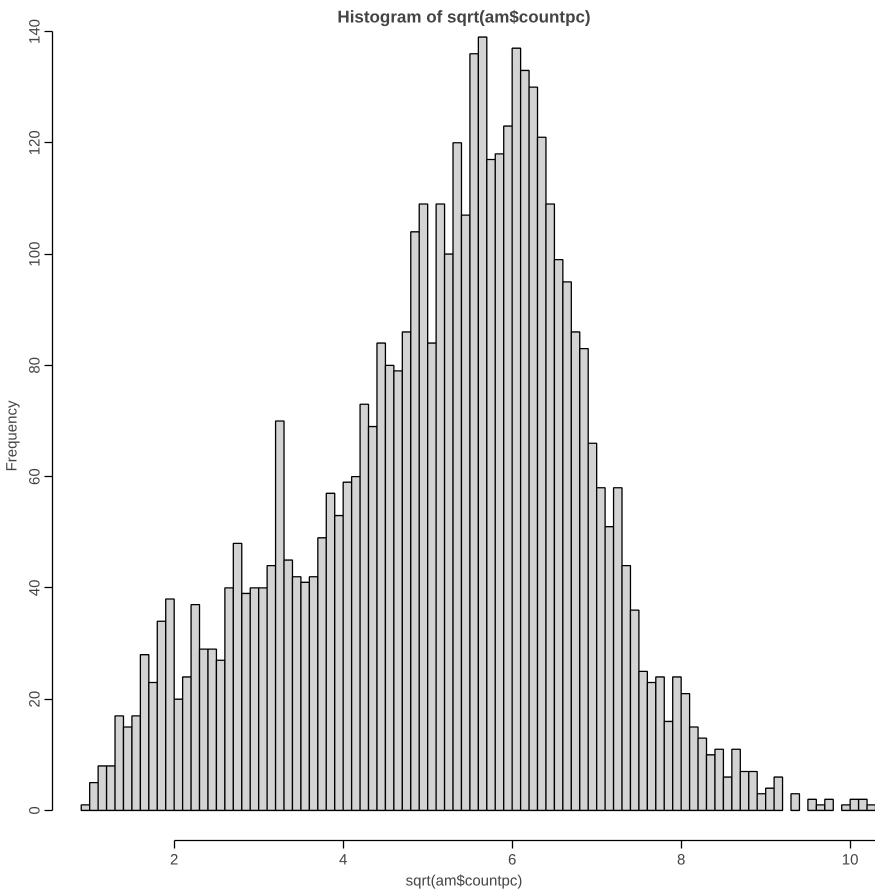 Image resolution: width=875 pixels, height=892 pixels. Describe the element at coordinates (12, 436) in the screenshot. I see `y-axis-title: Frequency` at that location.